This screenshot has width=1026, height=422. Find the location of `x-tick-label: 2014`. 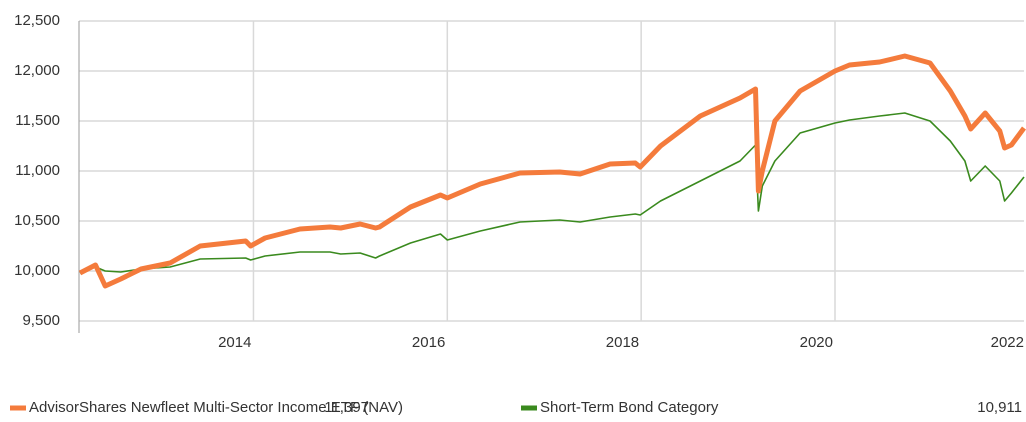

x-tick-label: 2014 is located at coordinates (234, 342).